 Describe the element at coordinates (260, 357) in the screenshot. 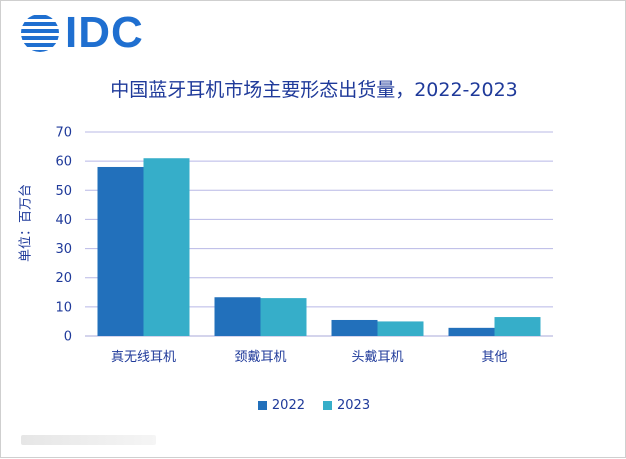

I see `x-tick-label: 颈戴耳机` at that location.